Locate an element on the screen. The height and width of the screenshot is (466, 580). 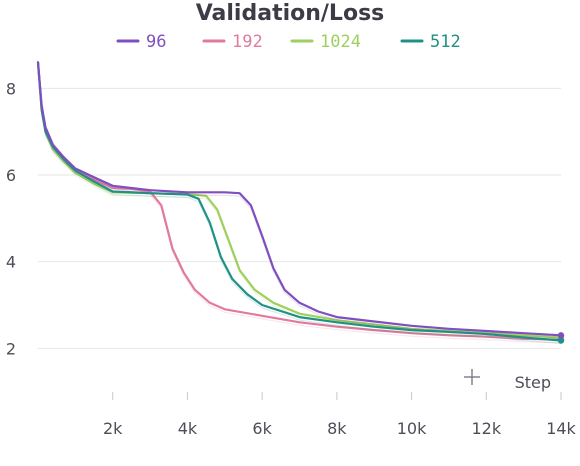
y-tick-label: 6 is located at coordinates (11, 175).